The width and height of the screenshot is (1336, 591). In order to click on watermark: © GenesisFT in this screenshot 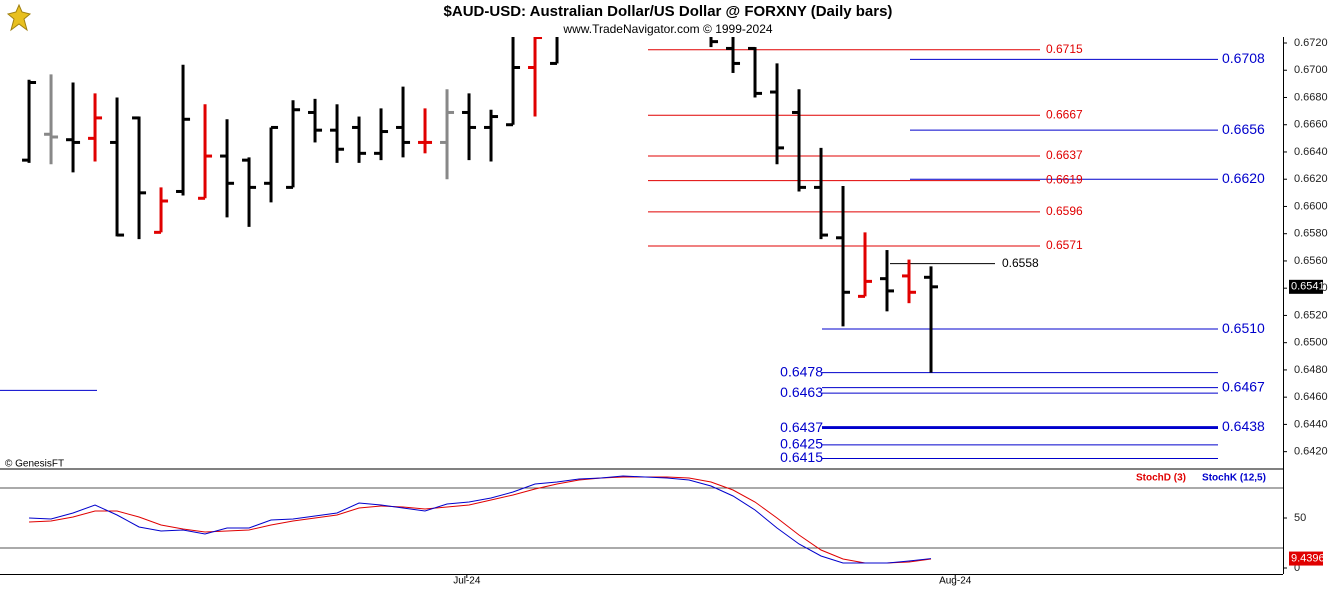, I will do `click(34, 464)`.